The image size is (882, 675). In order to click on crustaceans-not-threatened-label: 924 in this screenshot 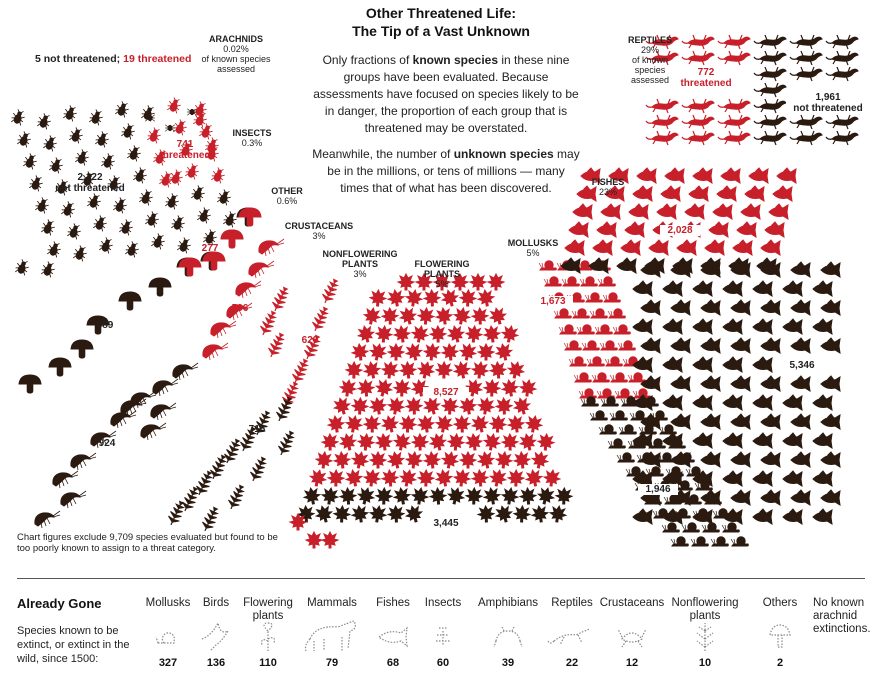, I will do `click(107, 443)`.